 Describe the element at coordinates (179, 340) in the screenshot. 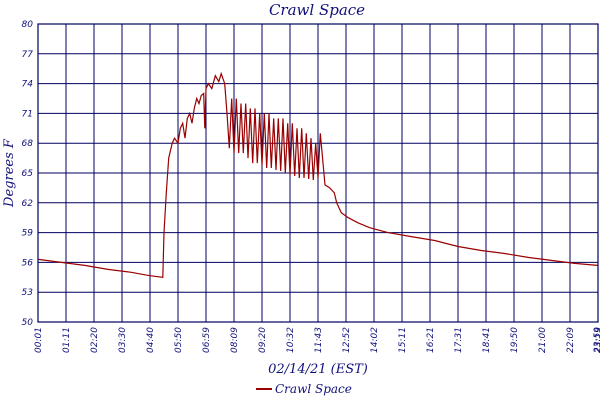

I see `x-tick-label: 05:50` at that location.